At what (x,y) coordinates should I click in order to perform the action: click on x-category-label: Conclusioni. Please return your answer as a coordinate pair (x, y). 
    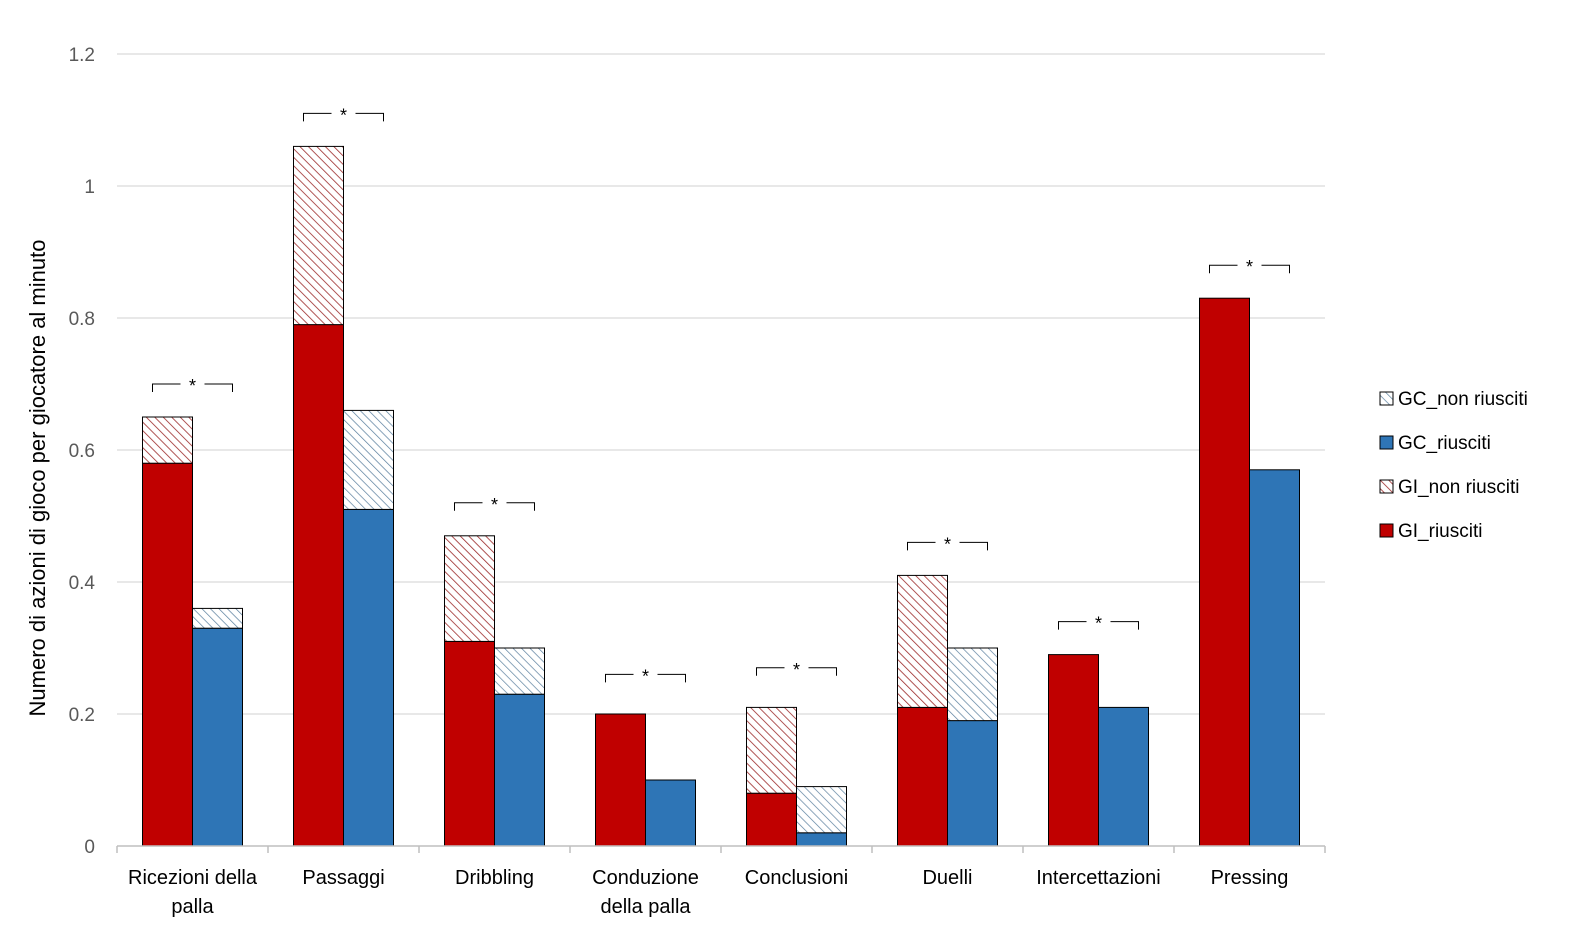
    Looking at the image, I should click on (796, 878).